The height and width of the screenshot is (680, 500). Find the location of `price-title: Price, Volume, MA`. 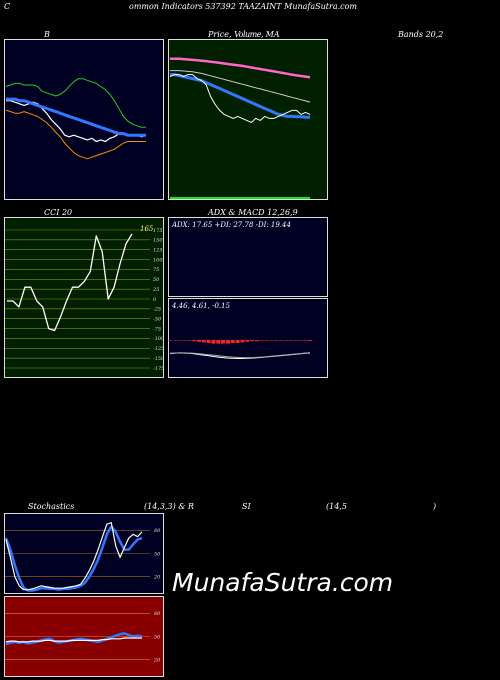

price-title: Price, Volume, MA is located at coordinates (244, 34).